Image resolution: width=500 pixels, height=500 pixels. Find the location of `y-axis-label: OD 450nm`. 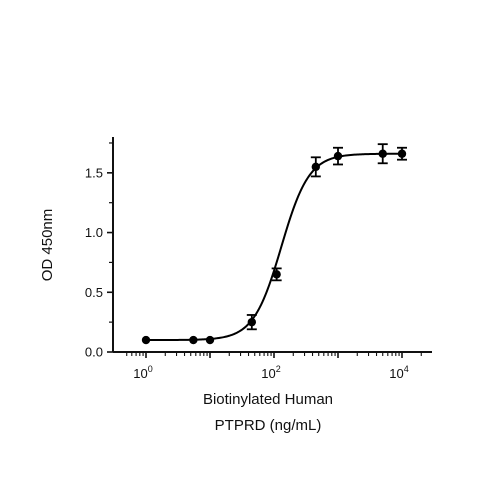

y-axis-label: OD 450nm is located at coordinates (47, 245).